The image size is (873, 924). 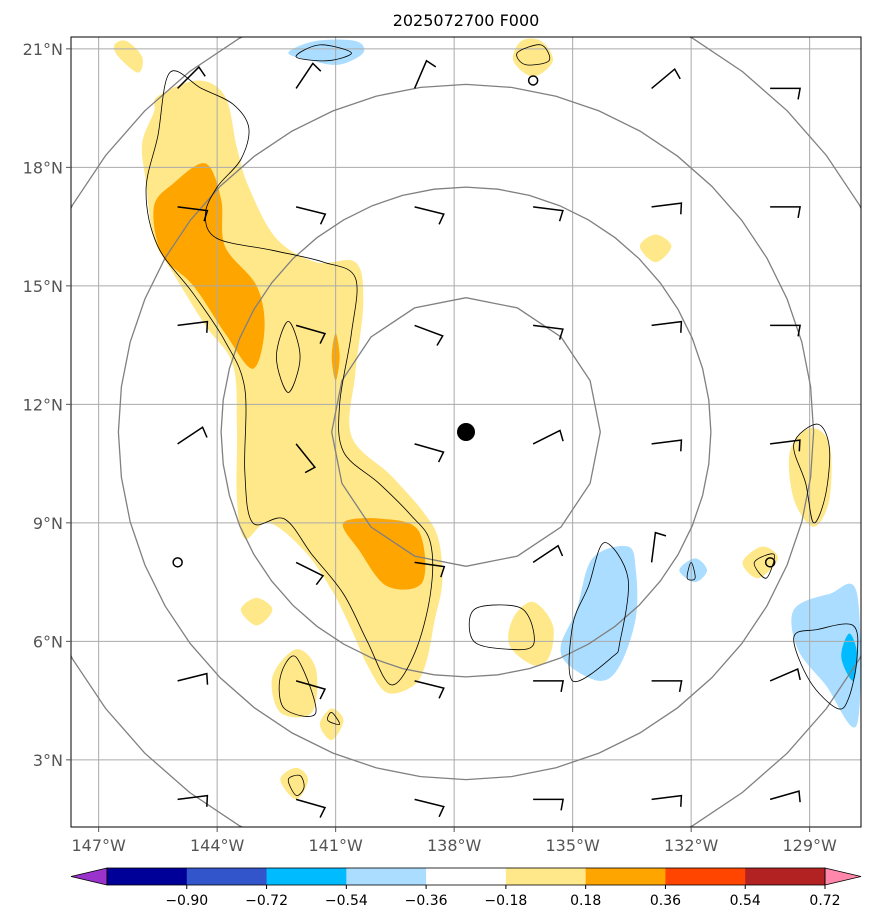 I want to click on colorbar-frame, so click(x=466, y=876).